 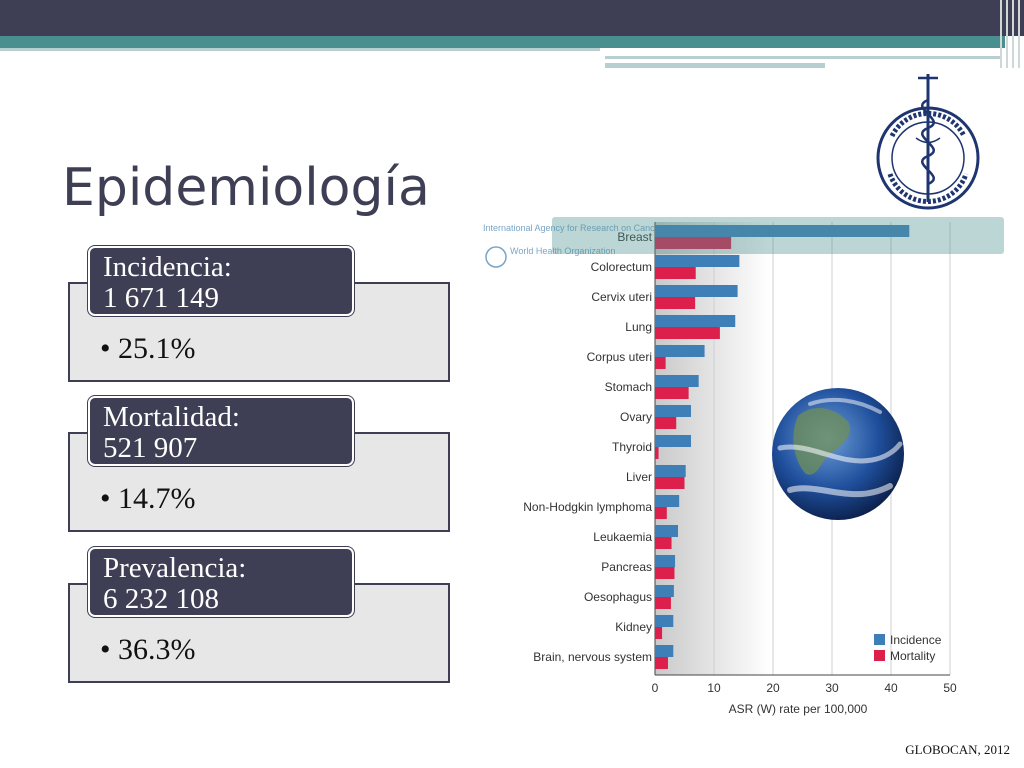 I want to click on category-label: Oesophagus, so click(x=618, y=597).